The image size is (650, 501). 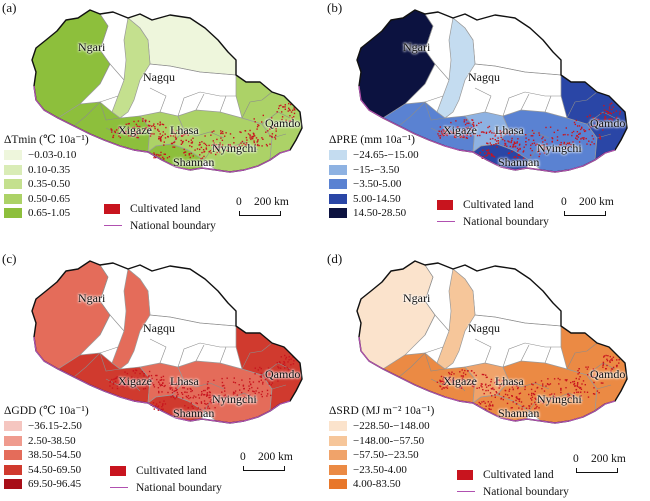 I want to click on region-nagqu, so click(x=456, y=68).